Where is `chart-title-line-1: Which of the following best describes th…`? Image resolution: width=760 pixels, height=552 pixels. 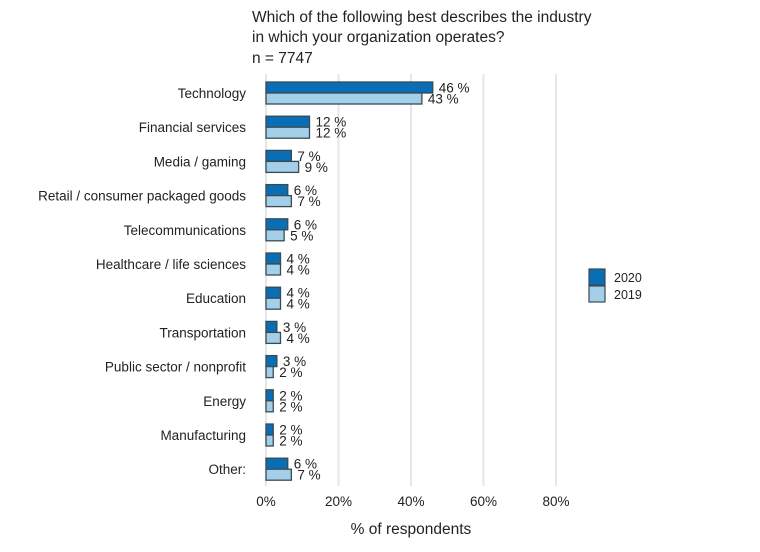 chart-title-line-1: Which of the following best describes th… is located at coordinates (422, 17).